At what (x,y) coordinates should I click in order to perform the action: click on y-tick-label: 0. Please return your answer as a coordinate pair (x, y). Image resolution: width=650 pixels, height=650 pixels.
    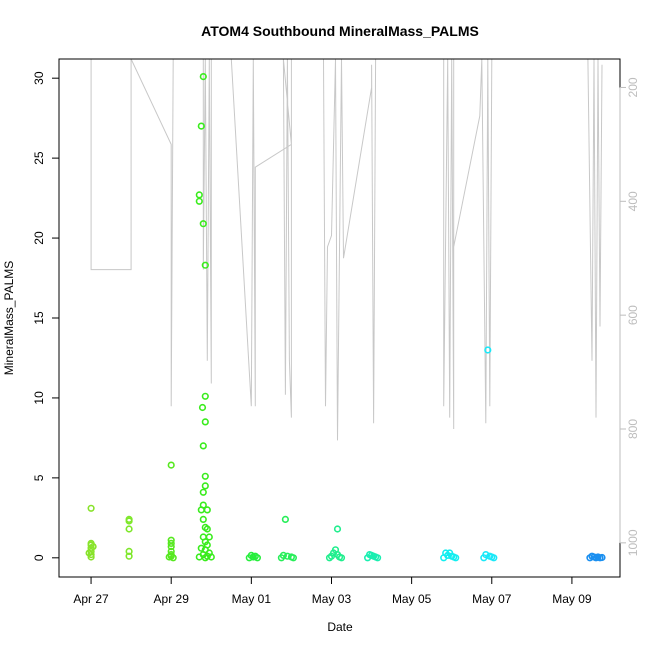
    Looking at the image, I should click on (39, 557).